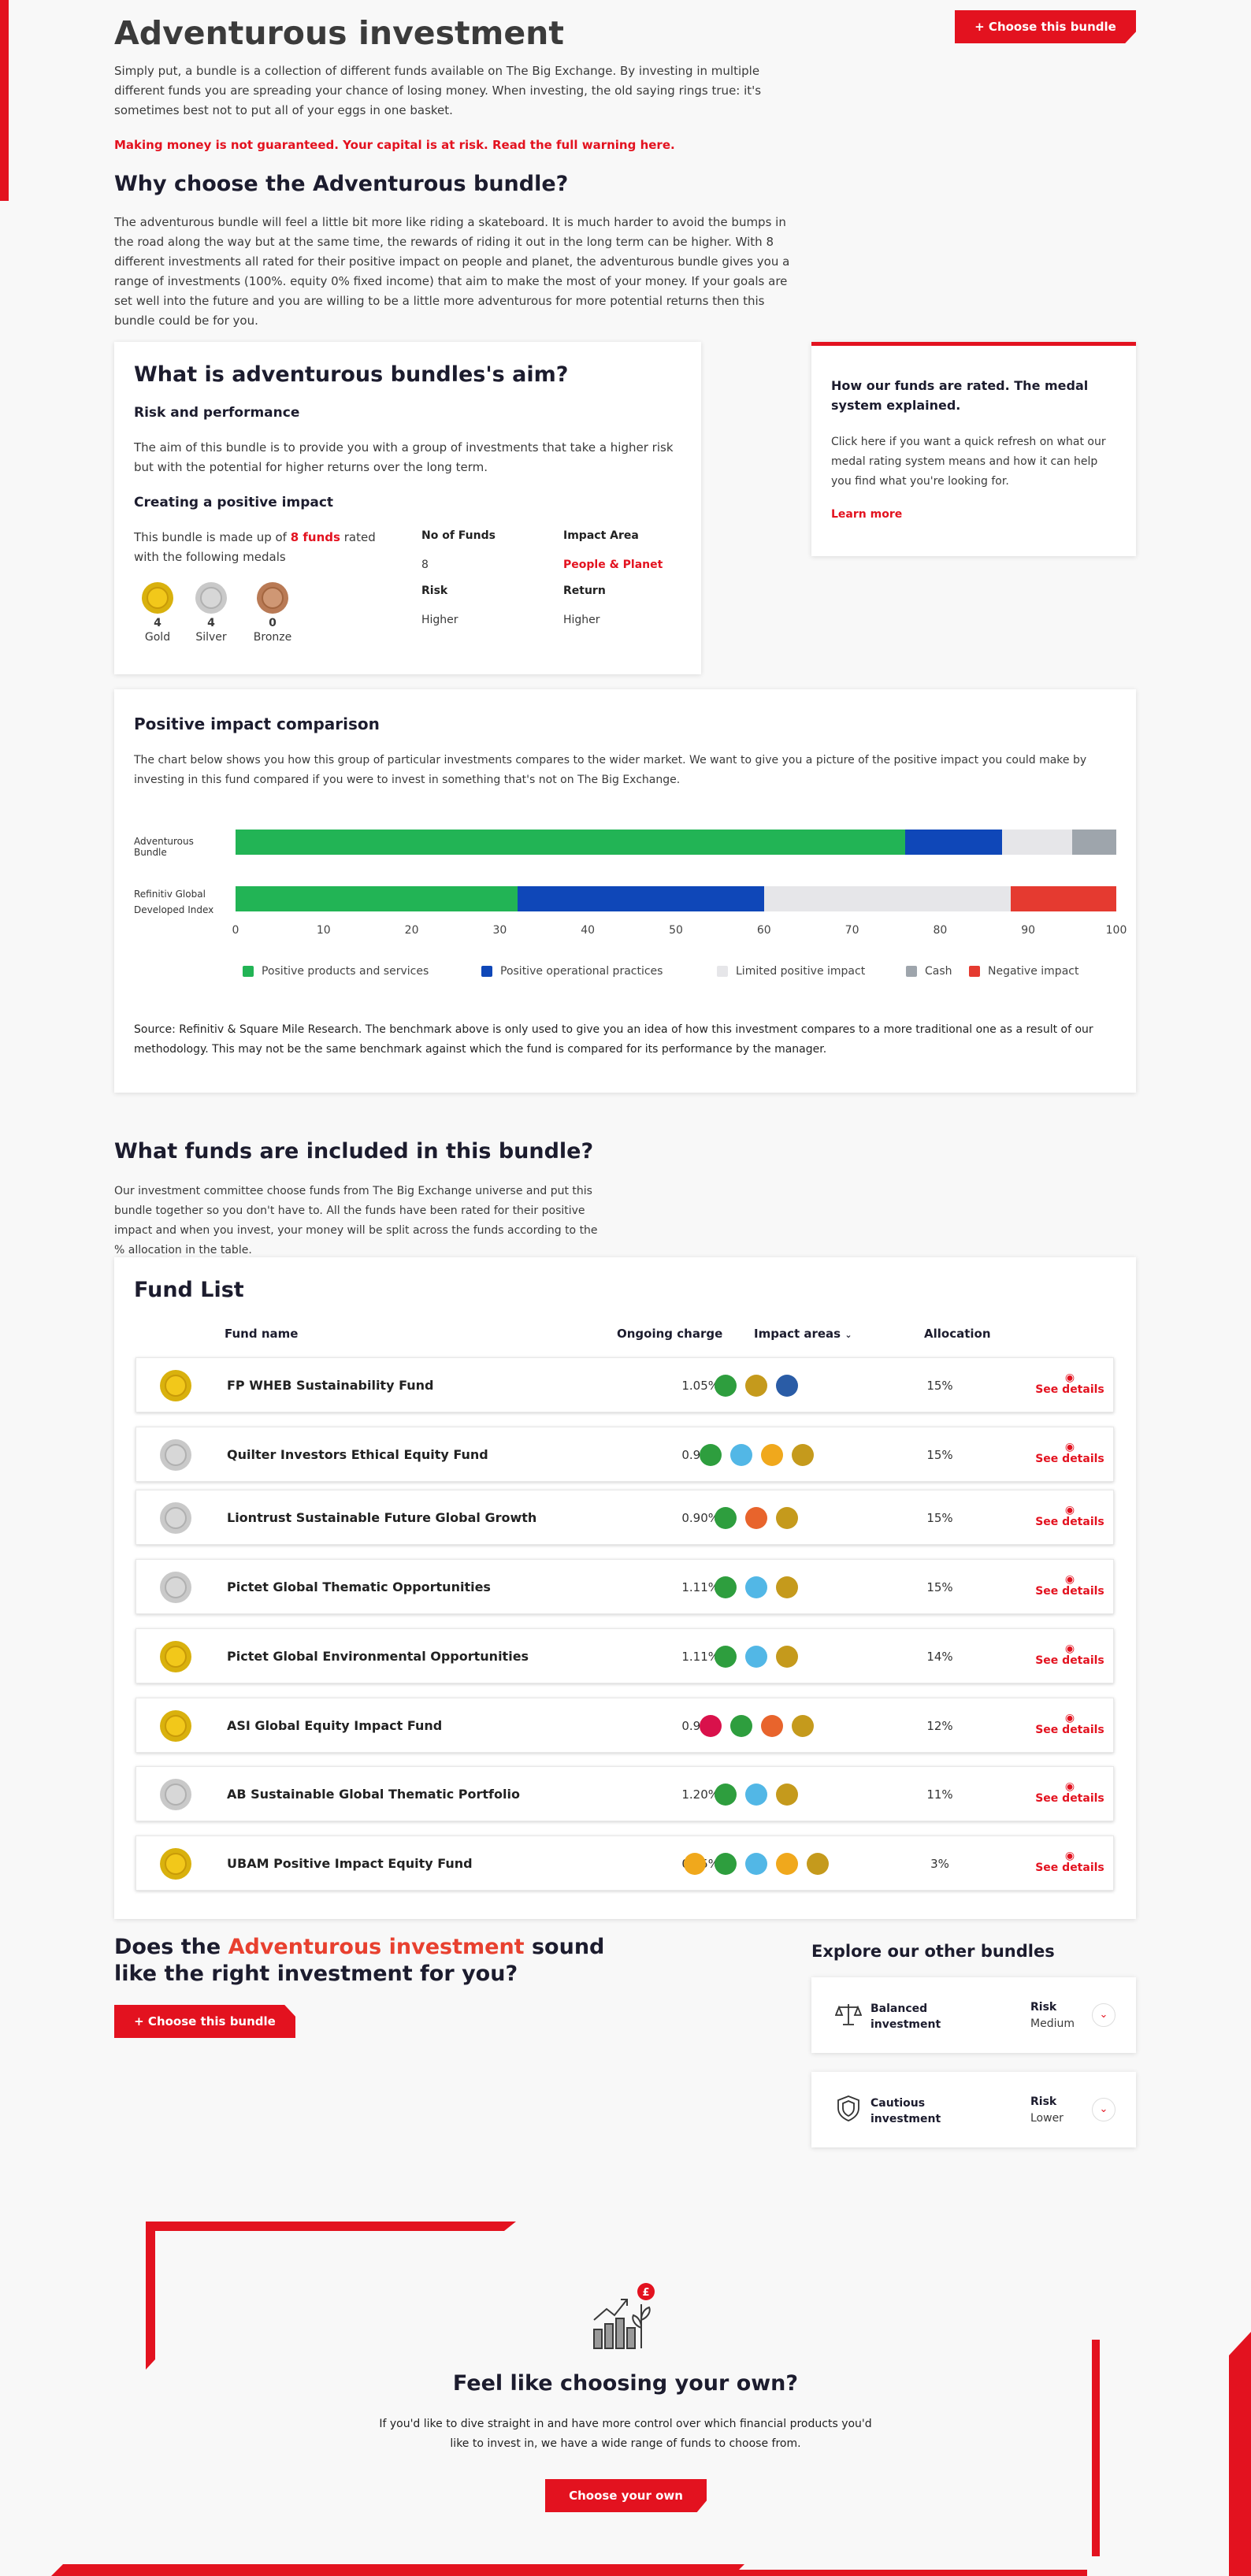 This screenshot has height=2576, width=1251. Describe the element at coordinates (933, 1951) in the screenshot. I see `explore-title: Explore our other bundles` at that location.